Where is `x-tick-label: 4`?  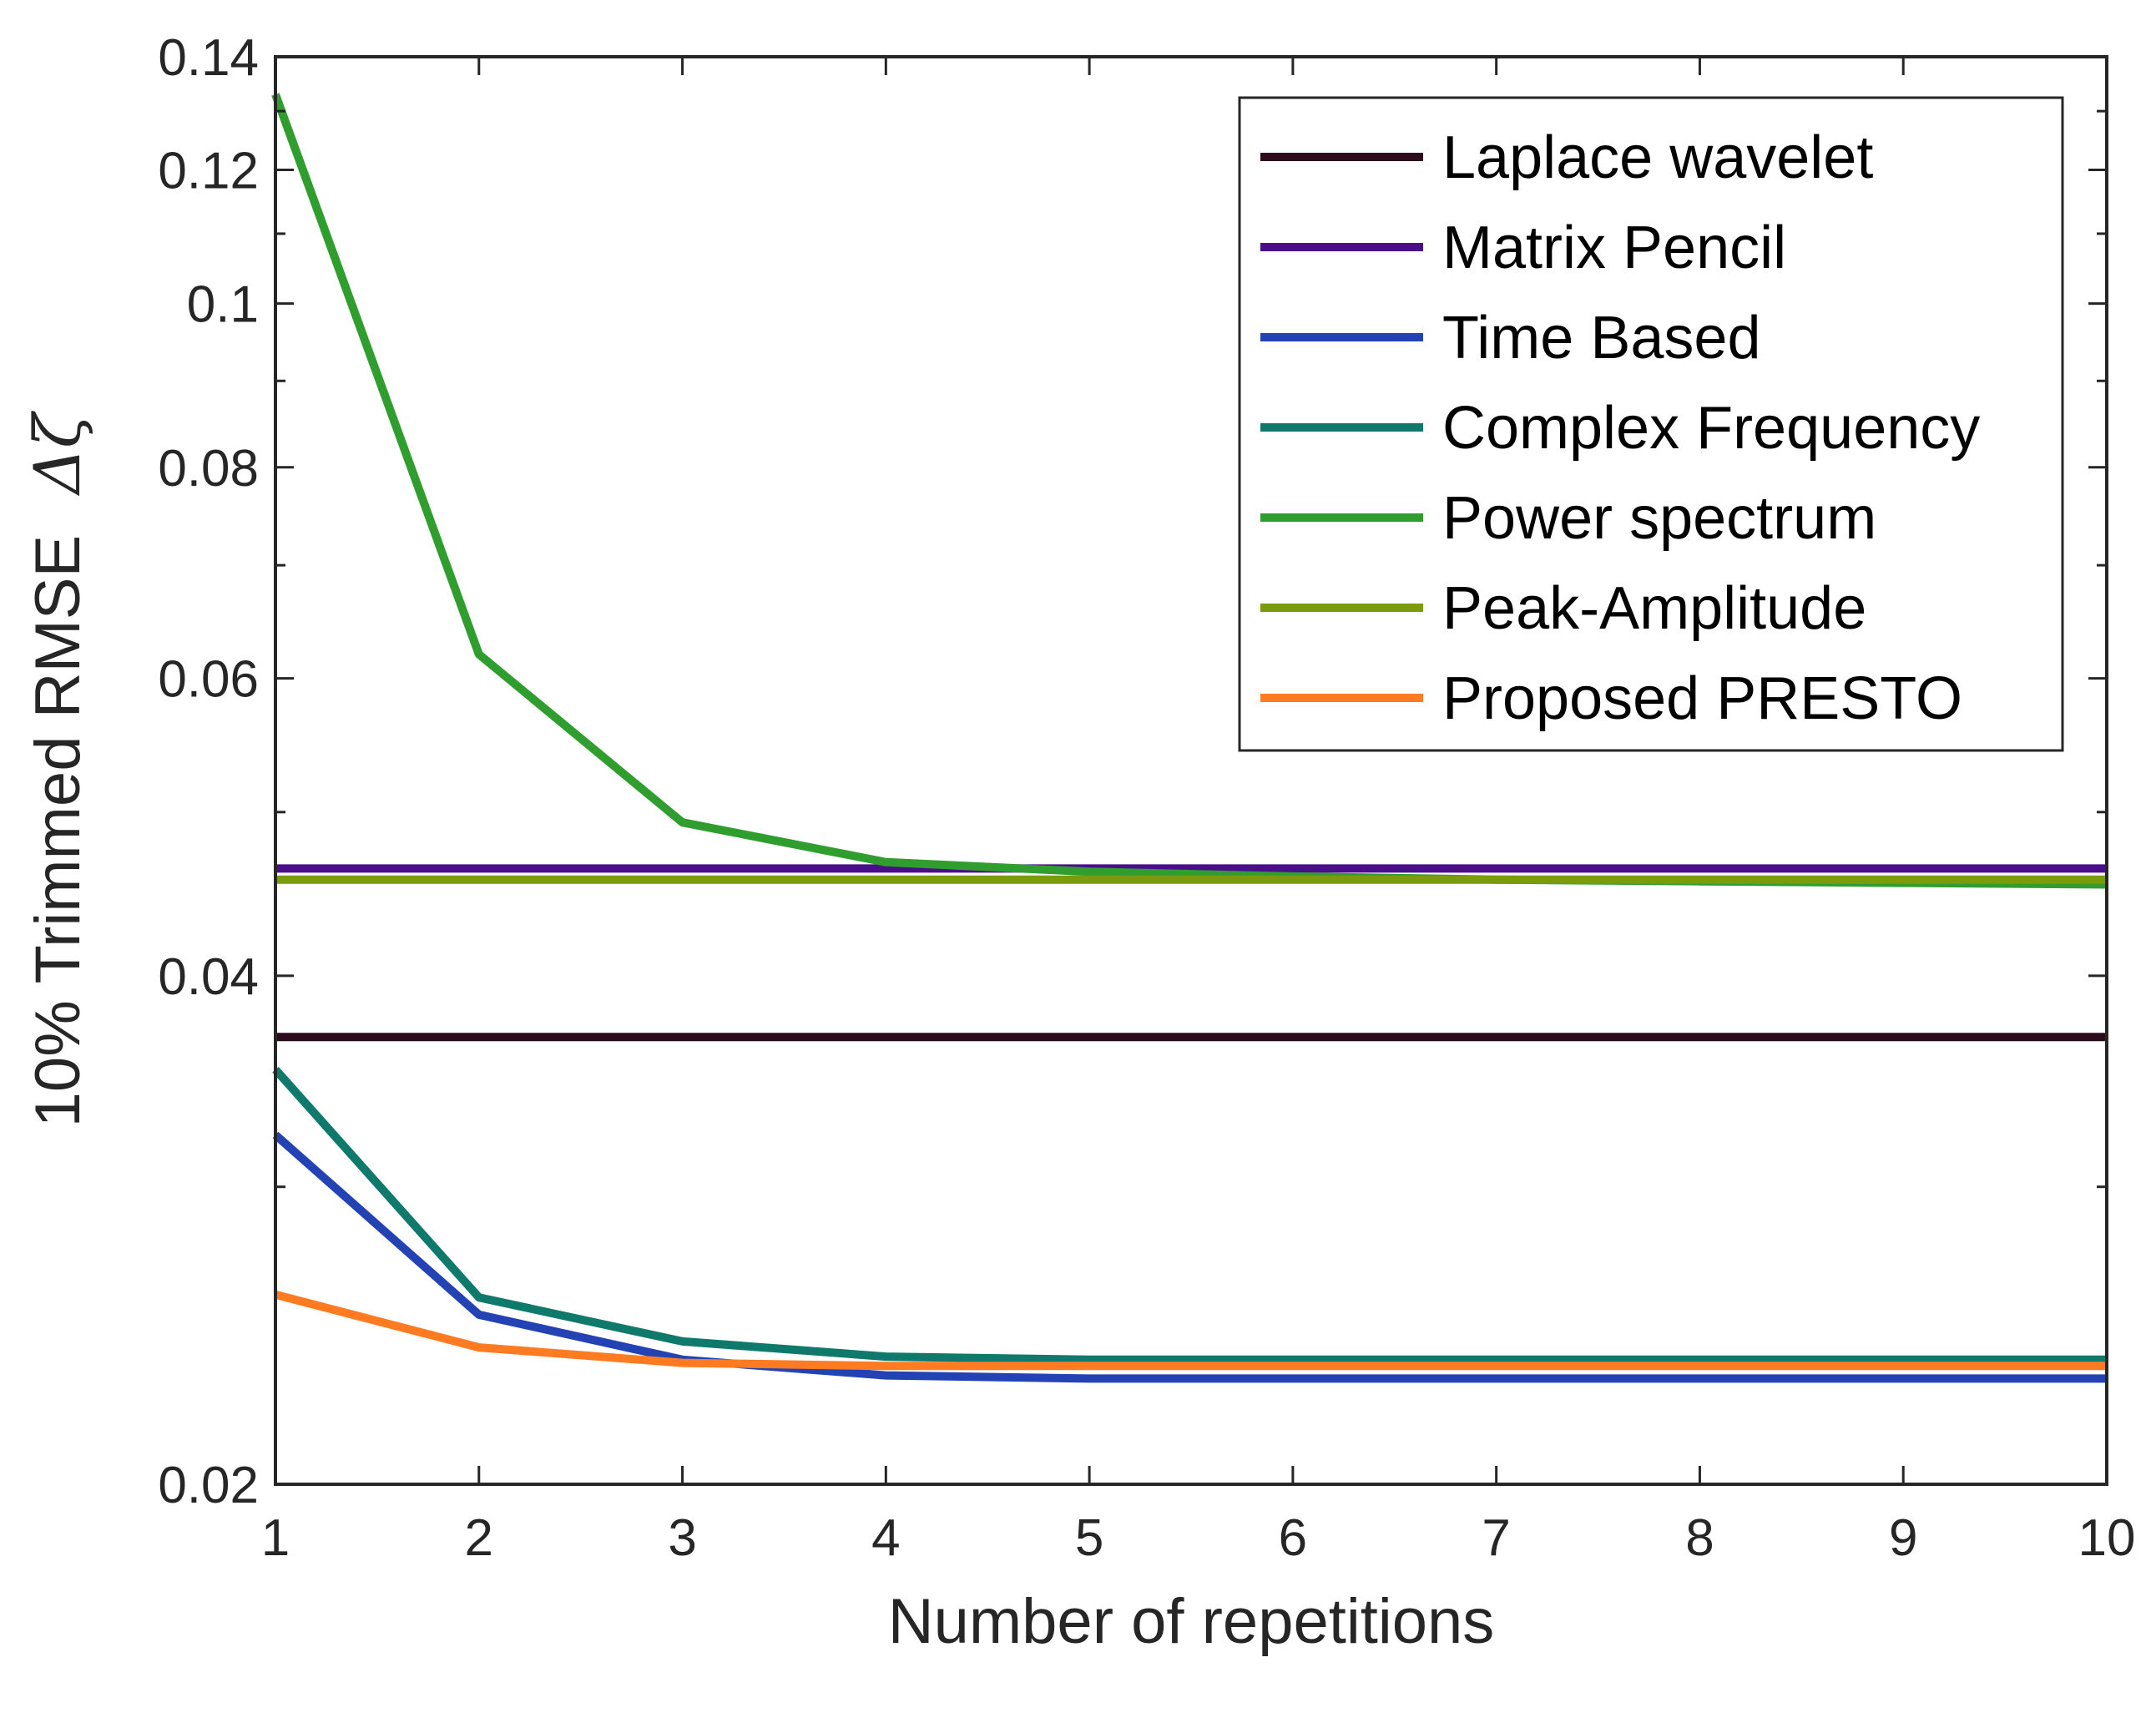
x-tick-label: 4 is located at coordinates (885, 1538).